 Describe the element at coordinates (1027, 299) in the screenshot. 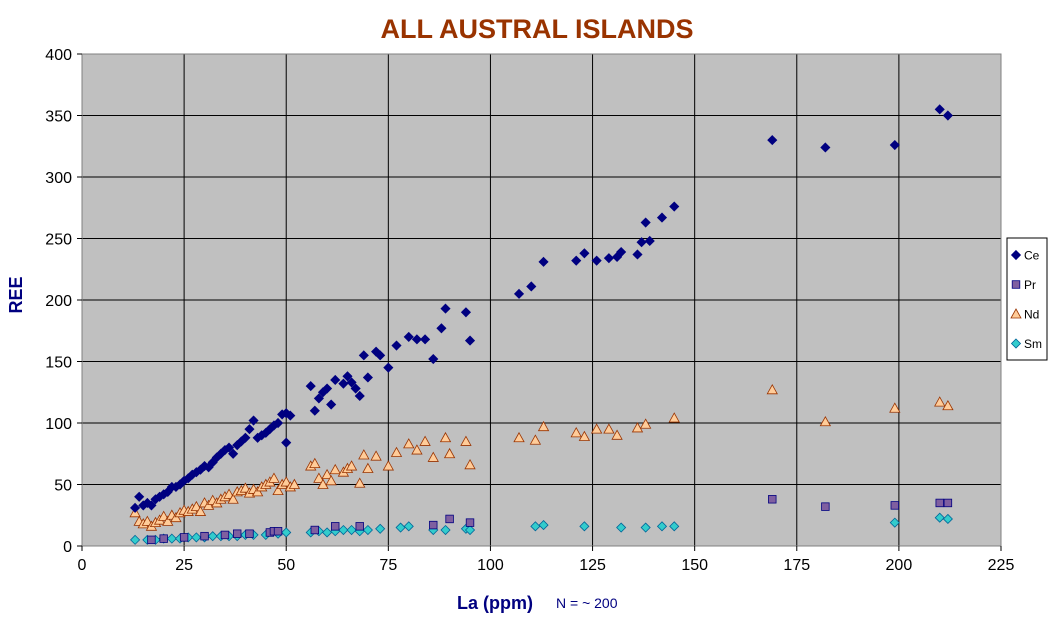

I see `legend-box` at that location.